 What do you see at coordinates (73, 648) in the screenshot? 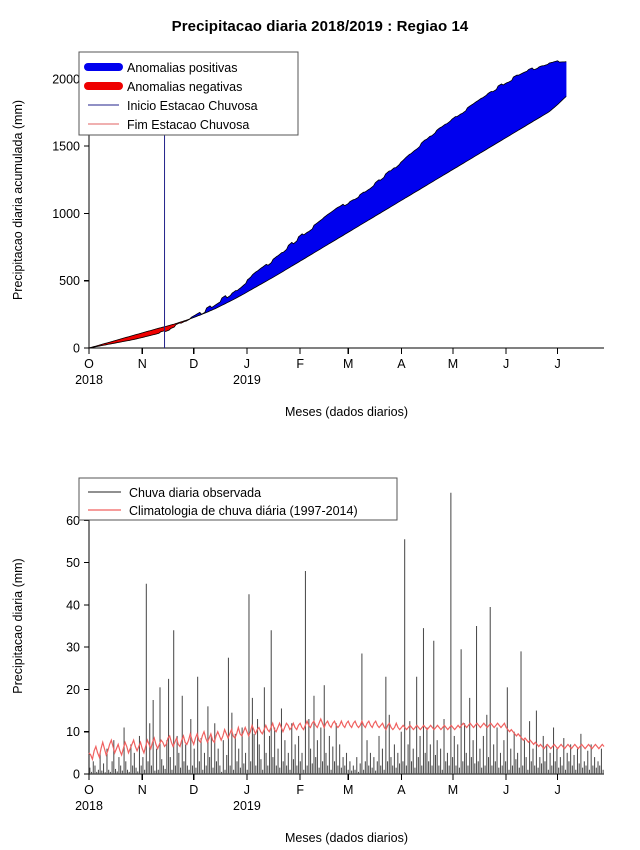
I see `y-axis-tick-label: 30` at bounding box center [73, 648].